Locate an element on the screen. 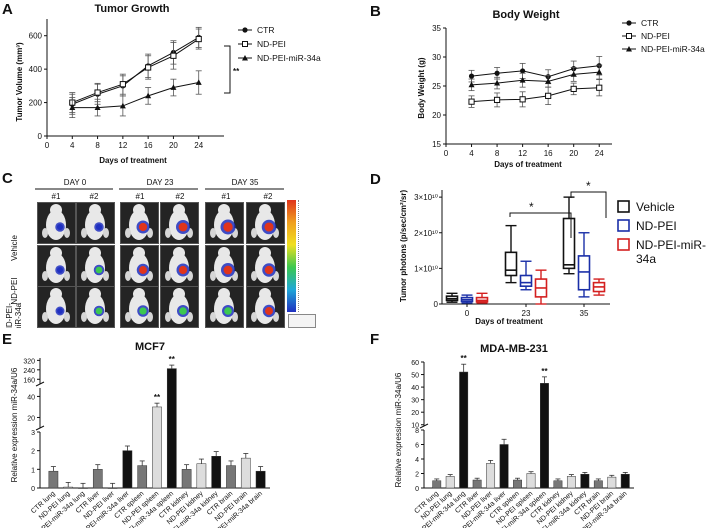 The height and width of the screenshot is (528, 726). panel-b-xtick: 8 is located at coordinates (497, 153).